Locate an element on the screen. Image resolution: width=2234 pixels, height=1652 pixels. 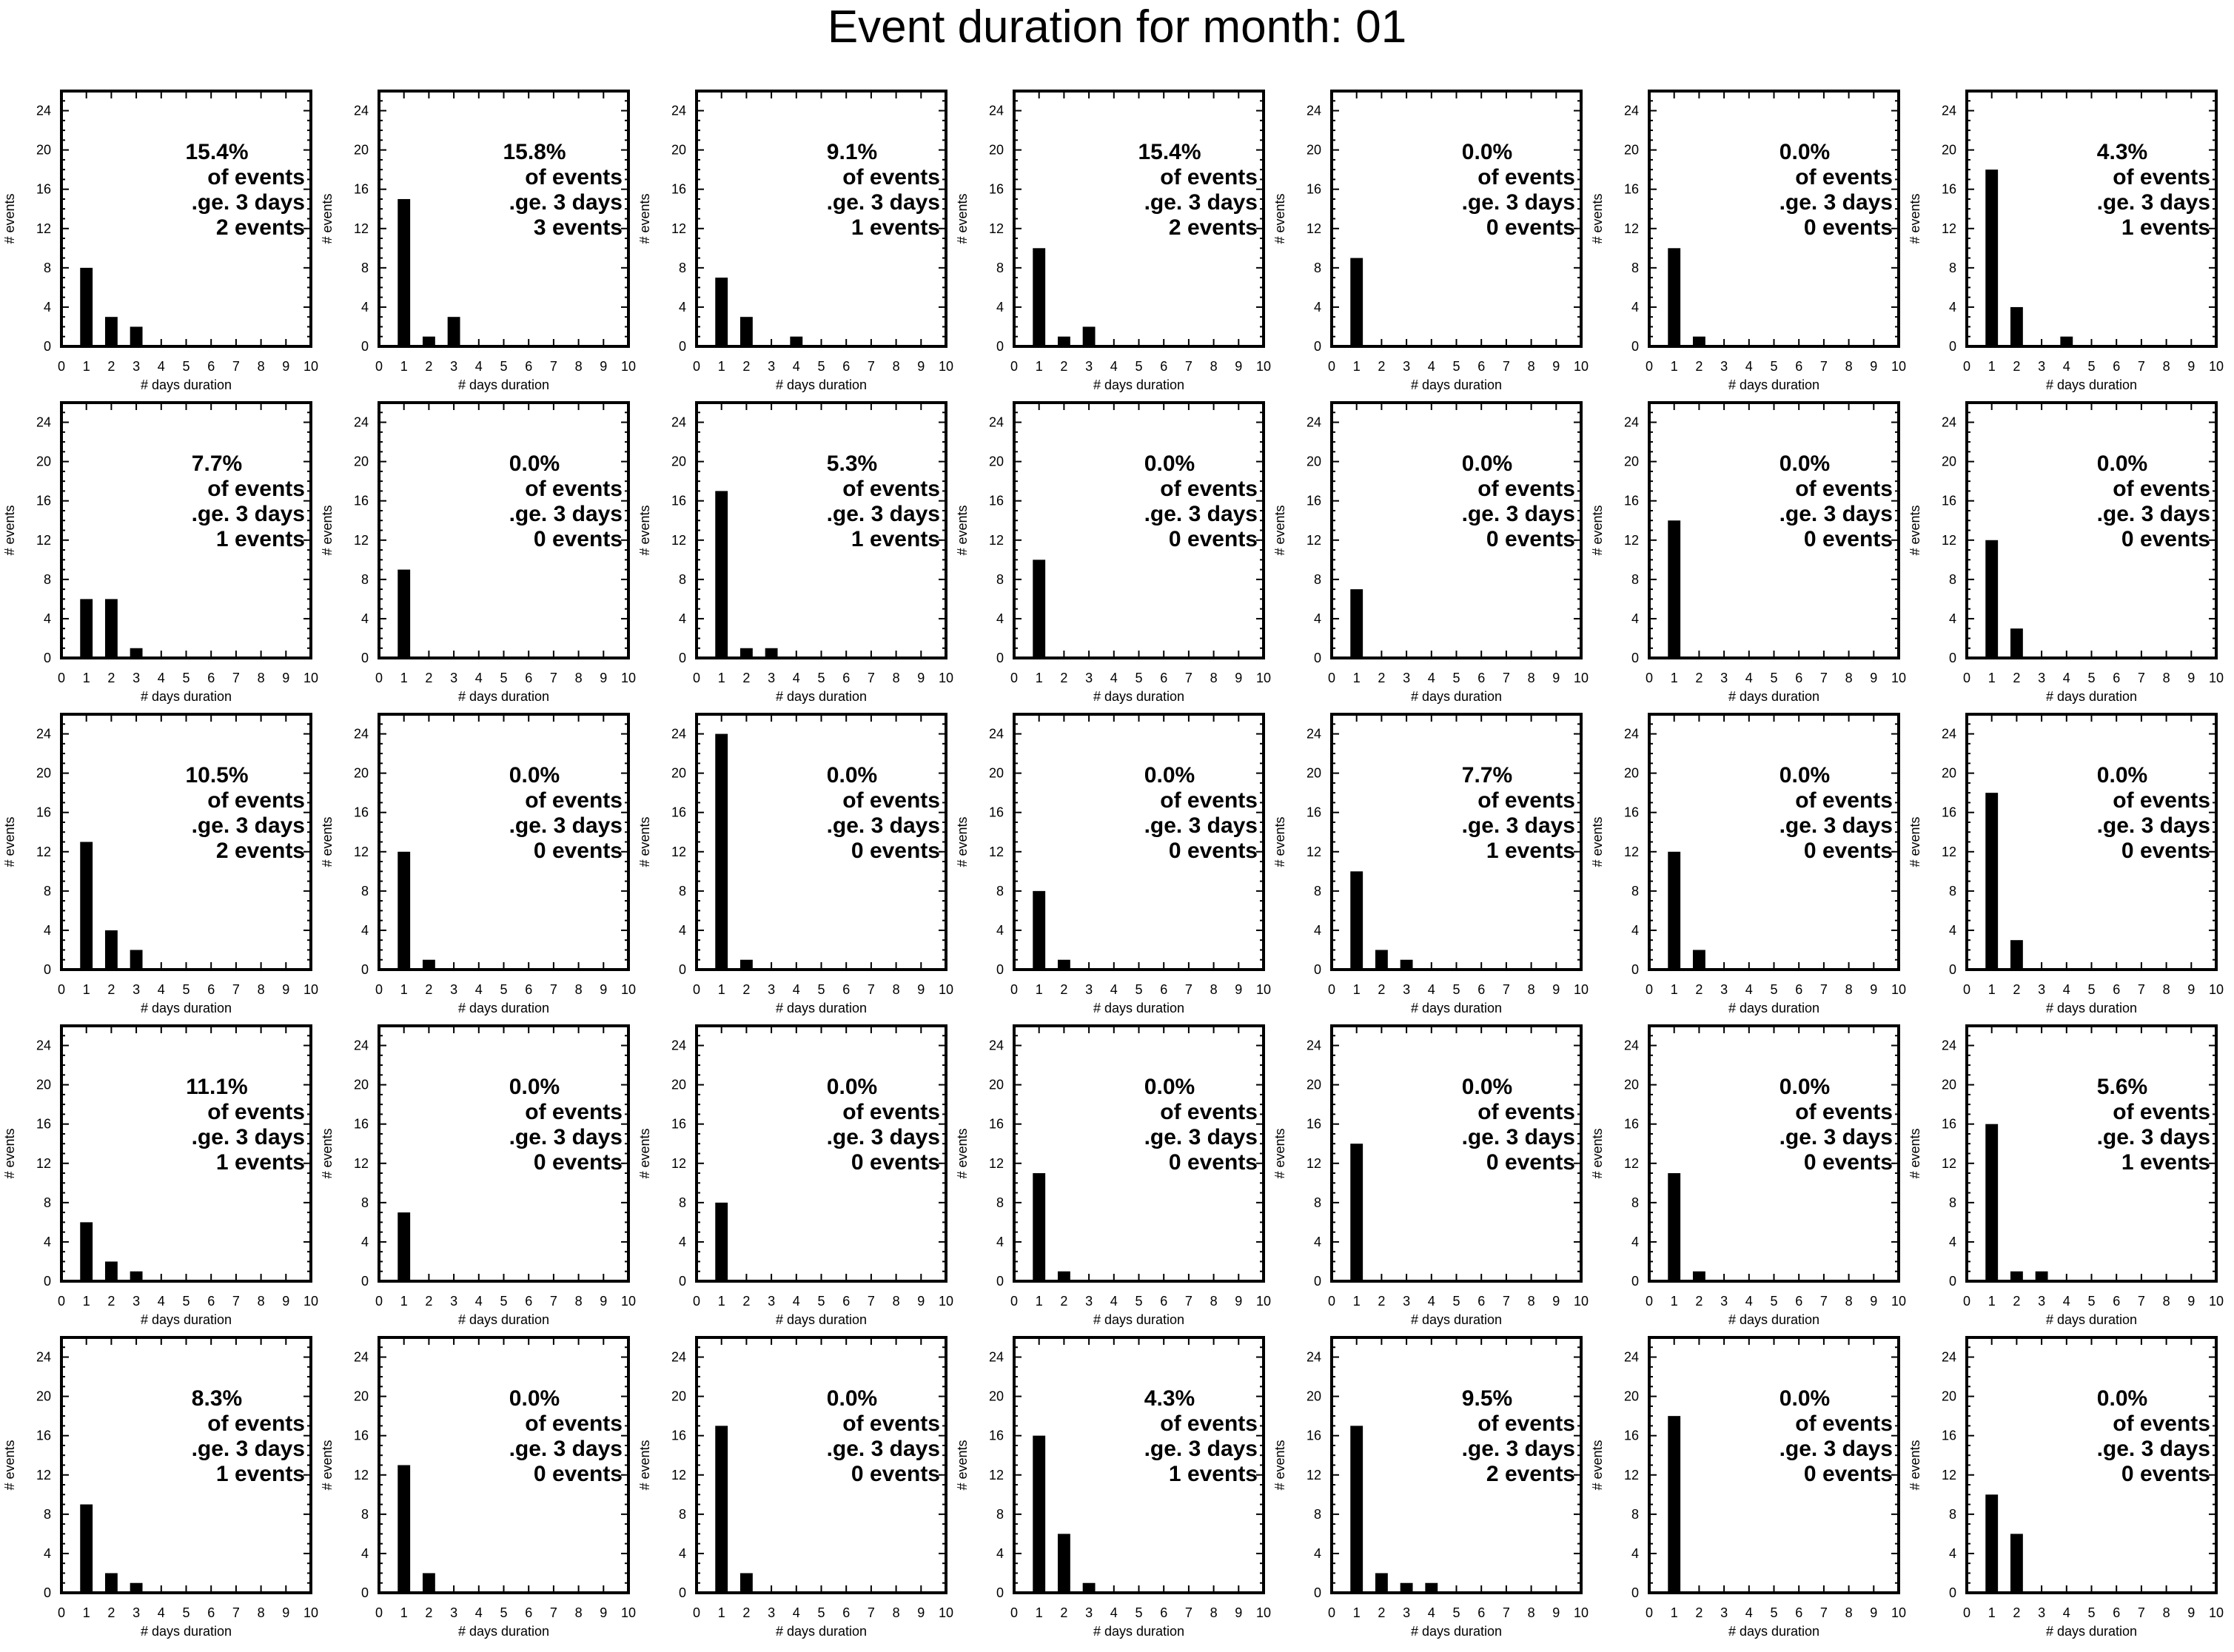
y-tick-label: 12 is located at coordinates (1631, 852).